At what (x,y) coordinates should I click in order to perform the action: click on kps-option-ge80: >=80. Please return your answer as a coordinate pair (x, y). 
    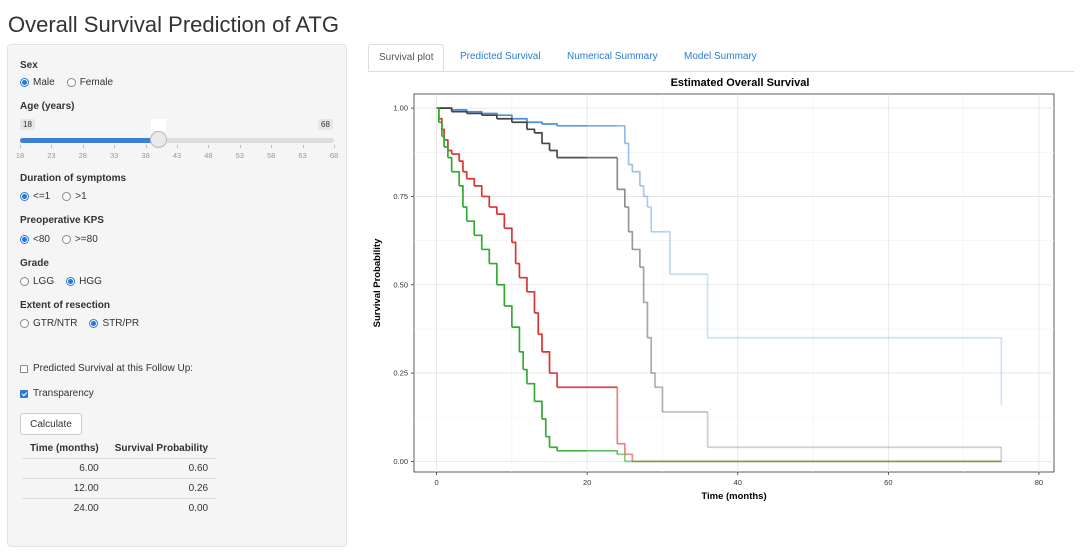
    Looking at the image, I should click on (79, 239).